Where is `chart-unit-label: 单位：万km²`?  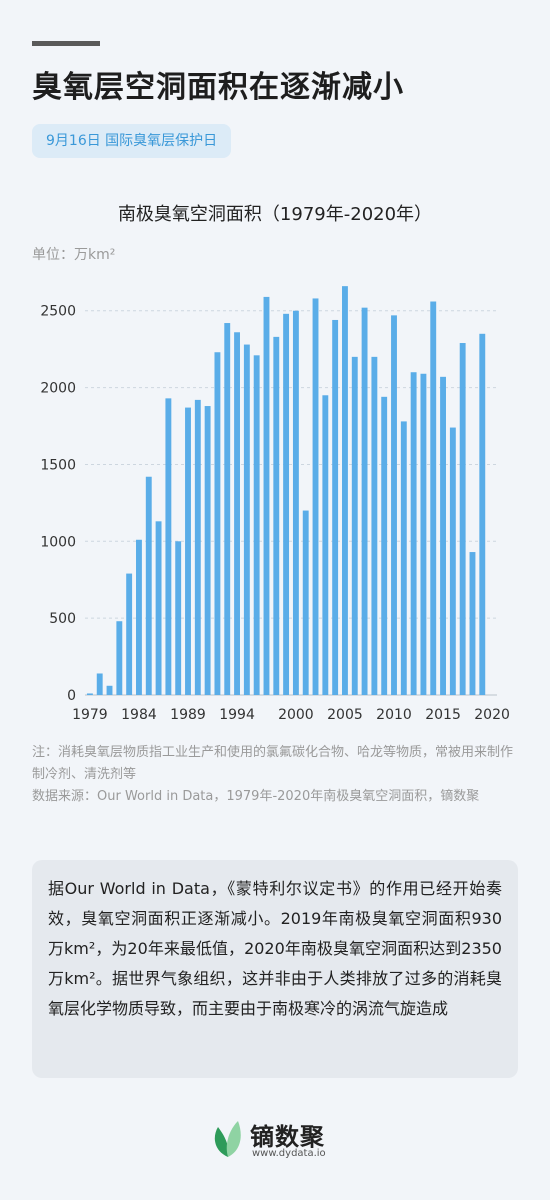 chart-unit-label: 单位：万km² is located at coordinates (74, 255).